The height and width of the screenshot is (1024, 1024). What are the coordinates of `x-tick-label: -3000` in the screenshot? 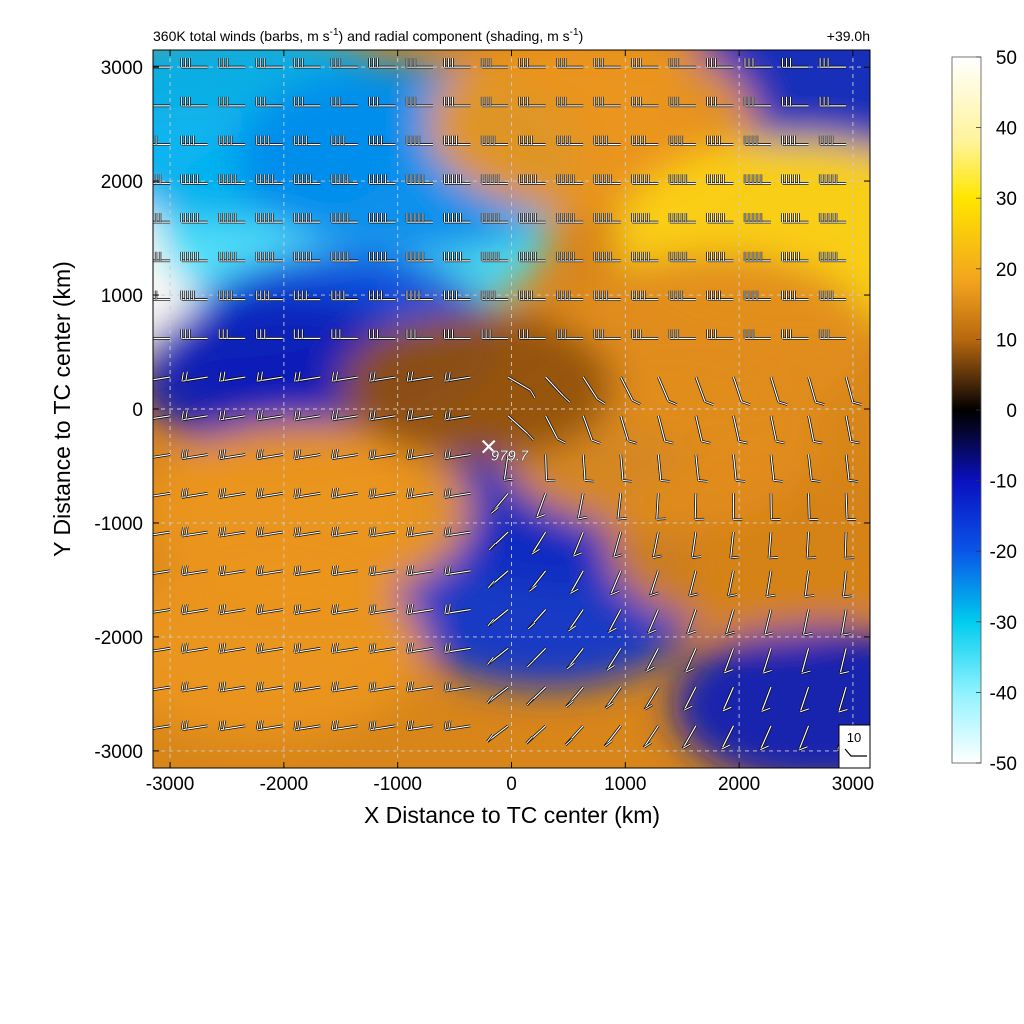 It's located at (170, 784).